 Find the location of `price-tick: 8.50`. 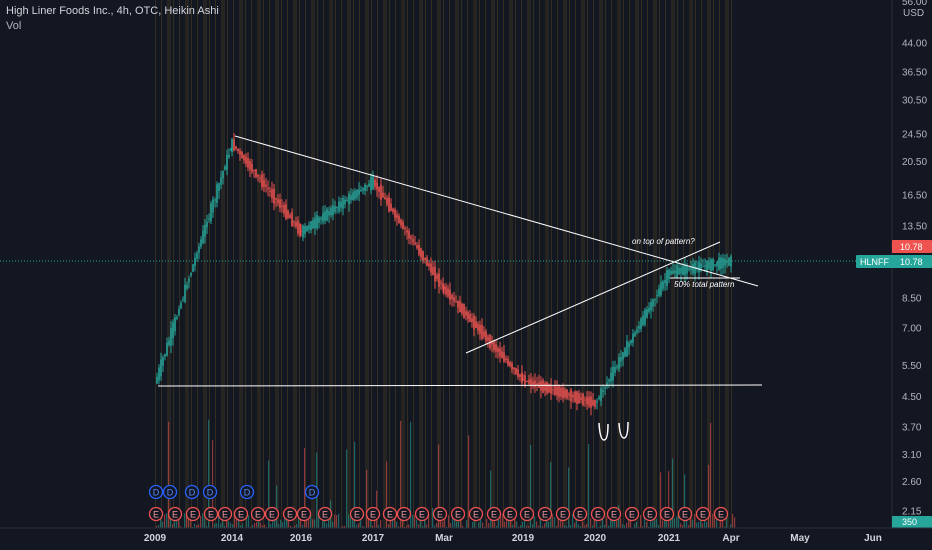

price-tick: 8.50 is located at coordinates (912, 298).